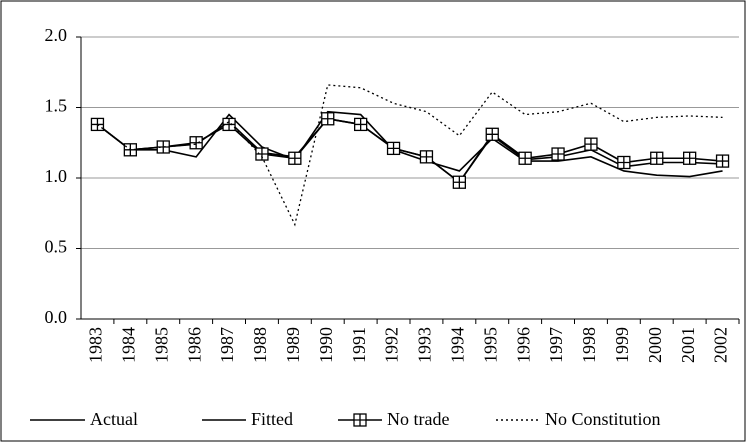  What do you see at coordinates (589, 345) in the screenshot?
I see `x-tick-label: 1998` at bounding box center [589, 345].